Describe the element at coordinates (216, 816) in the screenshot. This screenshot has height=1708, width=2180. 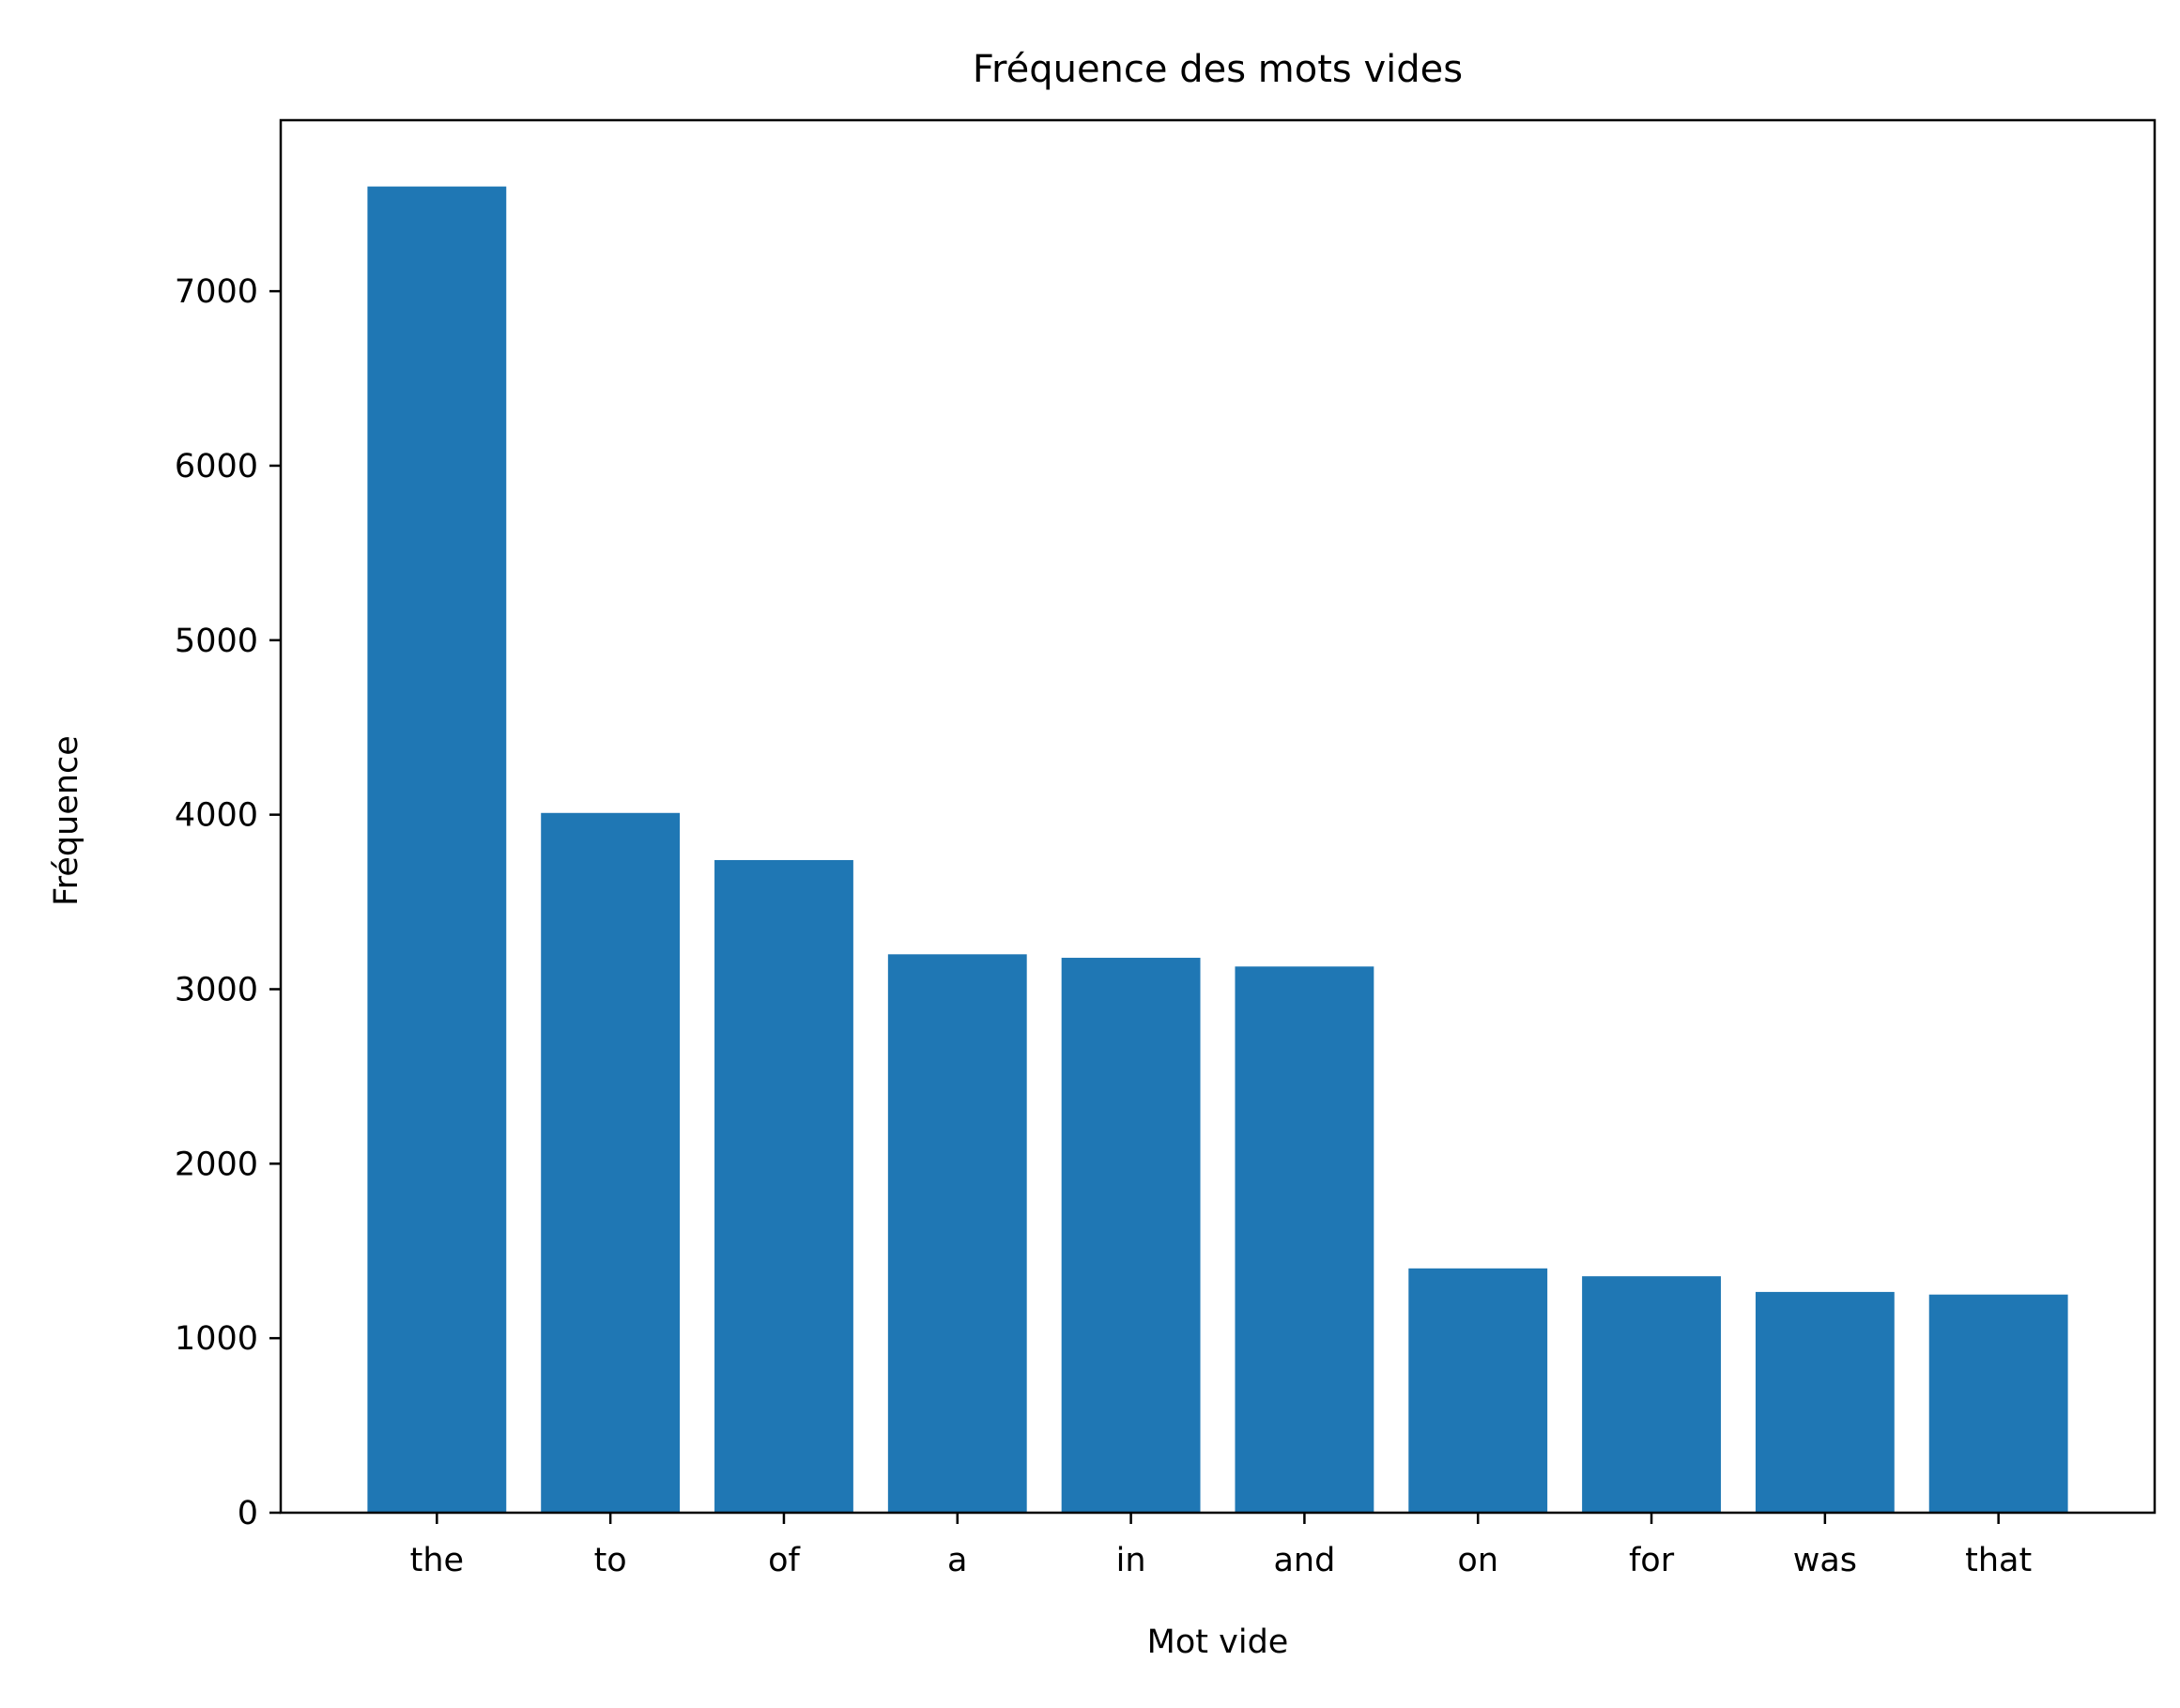
I see `y-tick-label: 4000` at that location.